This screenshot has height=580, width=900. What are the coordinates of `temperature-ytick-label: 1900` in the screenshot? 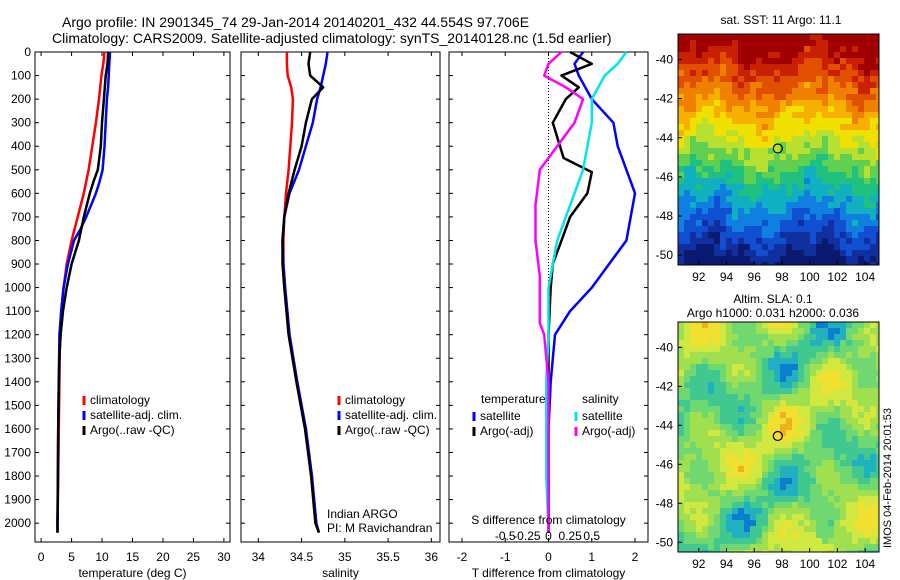 It's located at (17, 500).